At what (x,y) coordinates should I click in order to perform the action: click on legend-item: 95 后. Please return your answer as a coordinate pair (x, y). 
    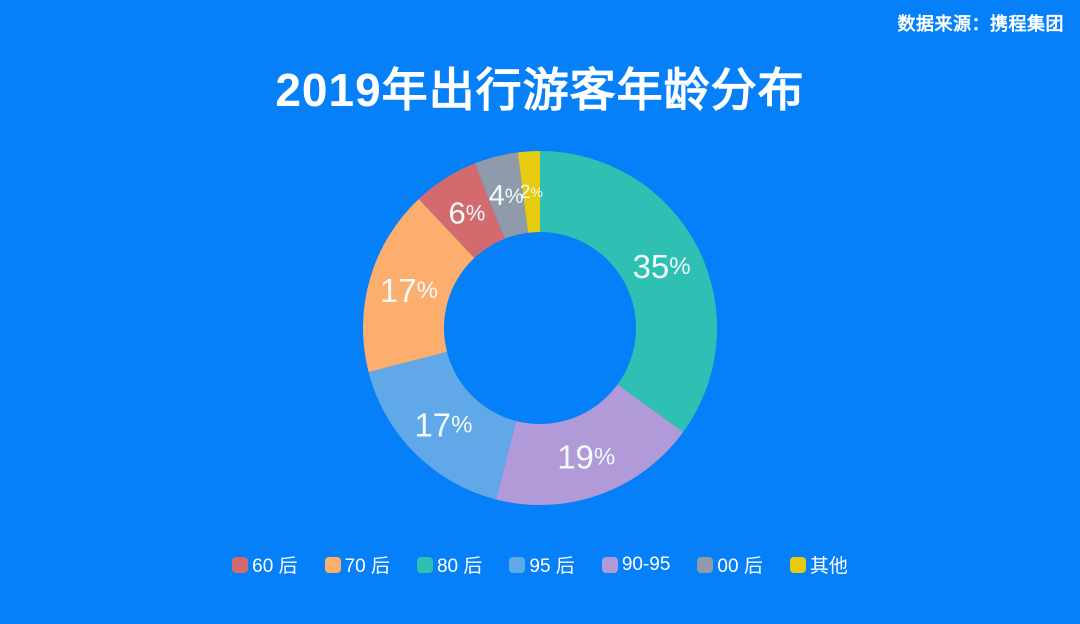
    Looking at the image, I should click on (542, 564).